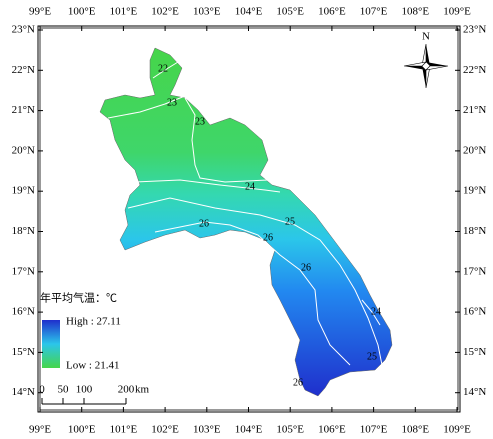 Image resolution: width=493 pixels, height=439 pixels. Describe the element at coordinates (84, 390) in the screenshot. I see `scale-label: 100` at that location.